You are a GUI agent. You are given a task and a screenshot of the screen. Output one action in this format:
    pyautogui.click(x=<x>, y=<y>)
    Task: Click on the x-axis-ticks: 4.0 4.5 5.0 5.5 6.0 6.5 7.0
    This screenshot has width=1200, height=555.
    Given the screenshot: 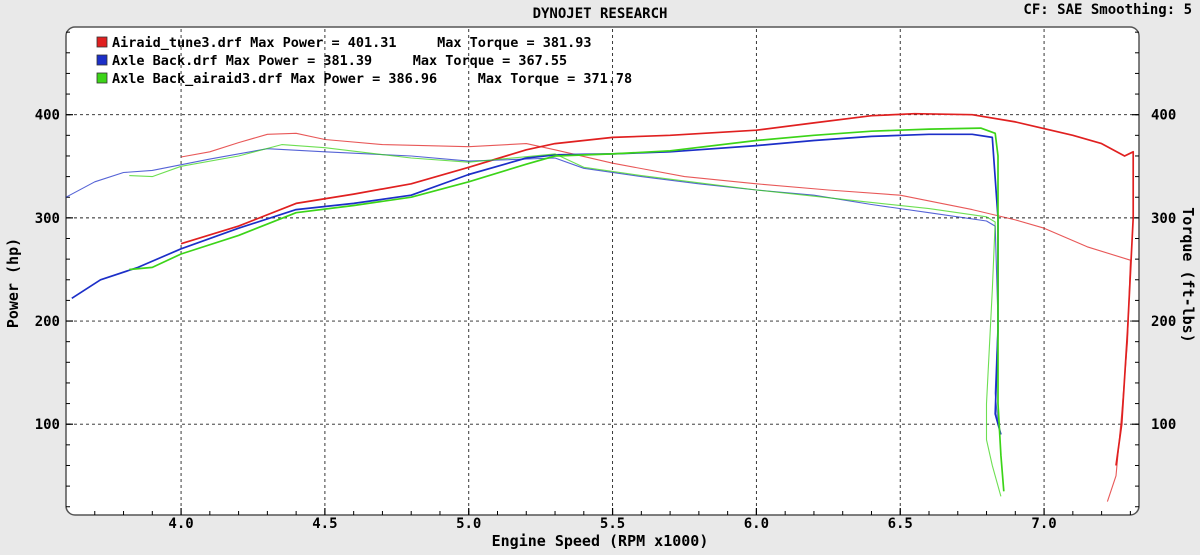 What is the action you would take?
    pyautogui.click(x=612, y=524)
    